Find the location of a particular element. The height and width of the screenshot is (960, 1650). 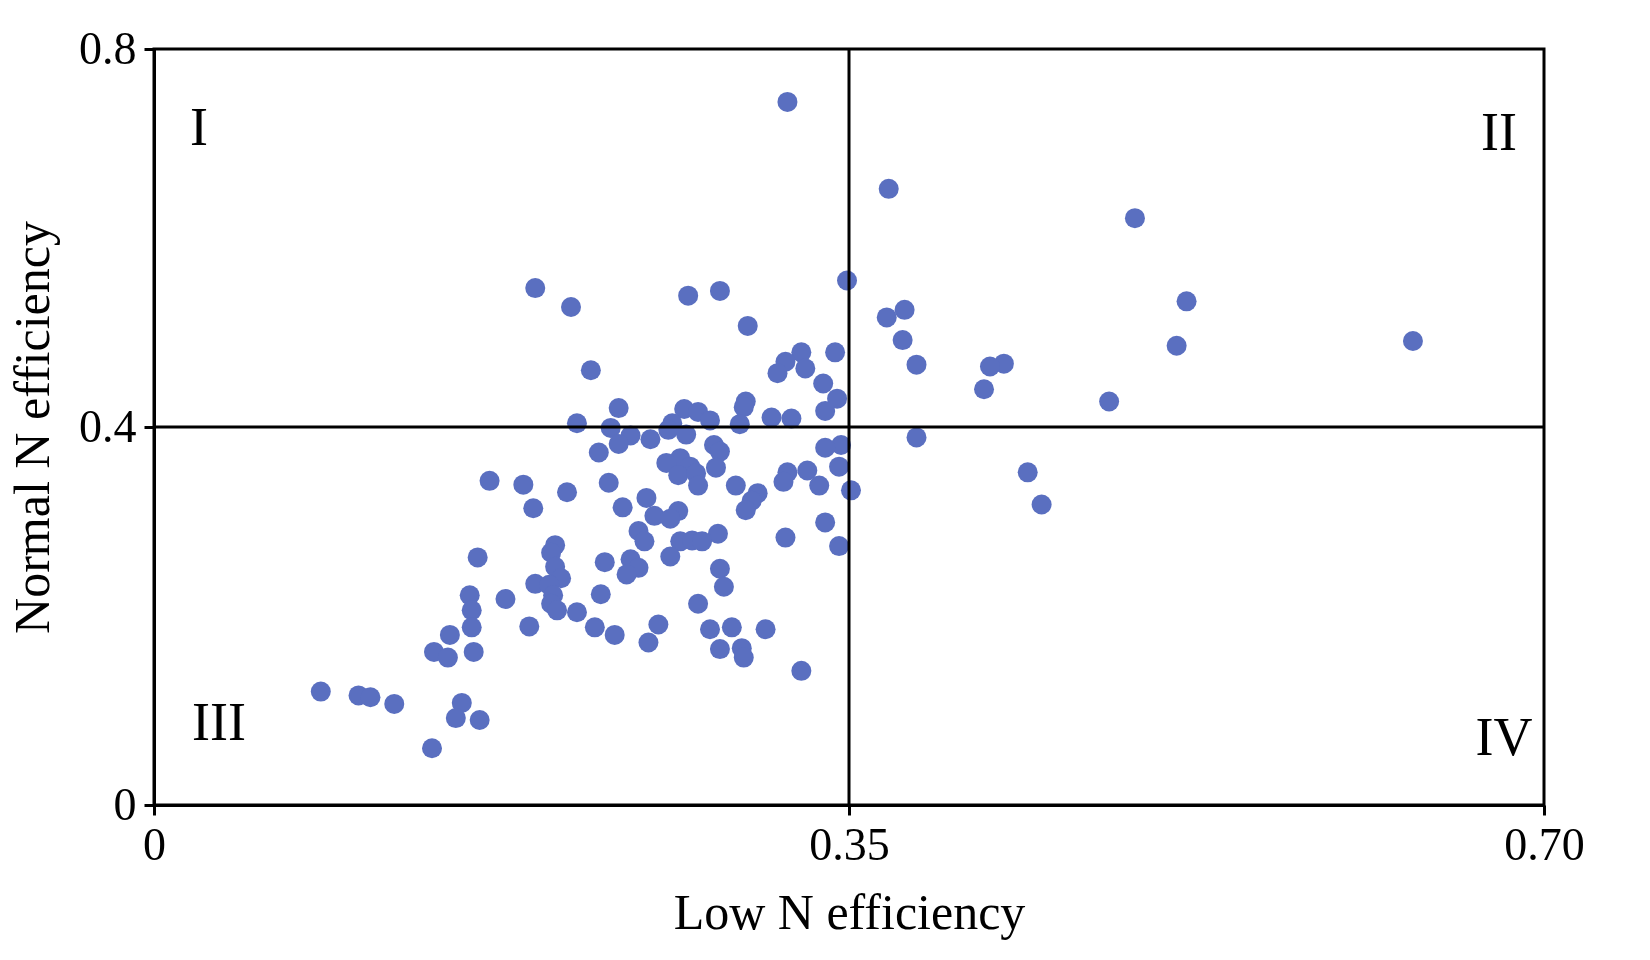

y-tick-label: 0.8 is located at coordinates (108, 48).